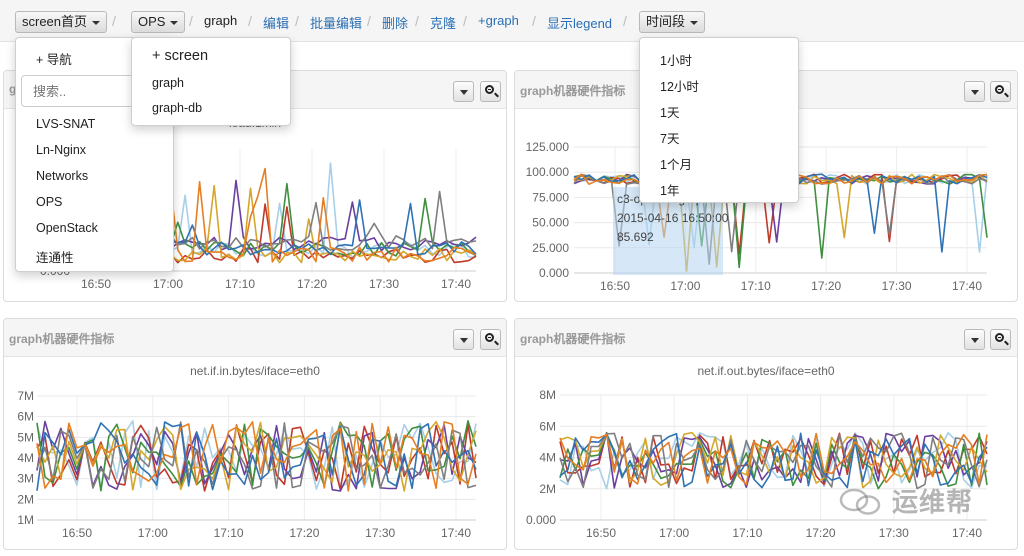  What do you see at coordinates (83, 91) in the screenshot?
I see `screen-search-input` at bounding box center [83, 91].